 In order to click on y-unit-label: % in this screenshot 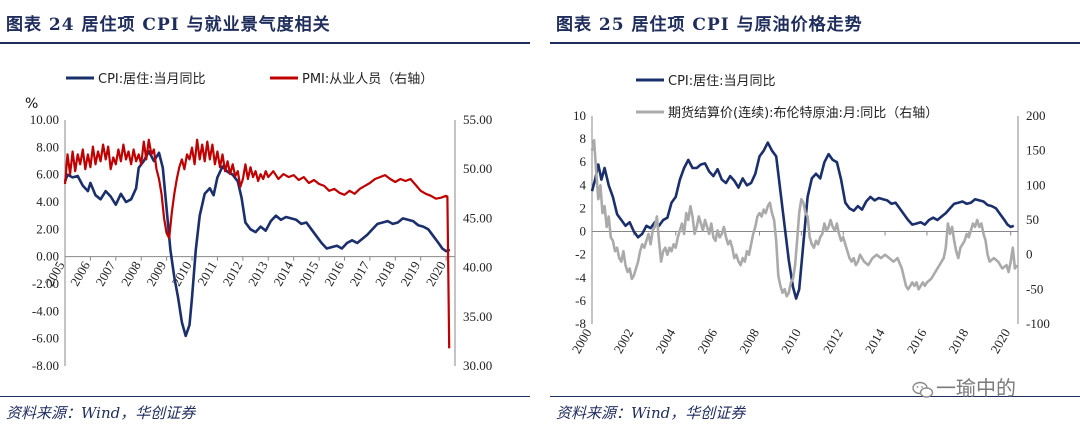, I will do `click(31, 104)`.